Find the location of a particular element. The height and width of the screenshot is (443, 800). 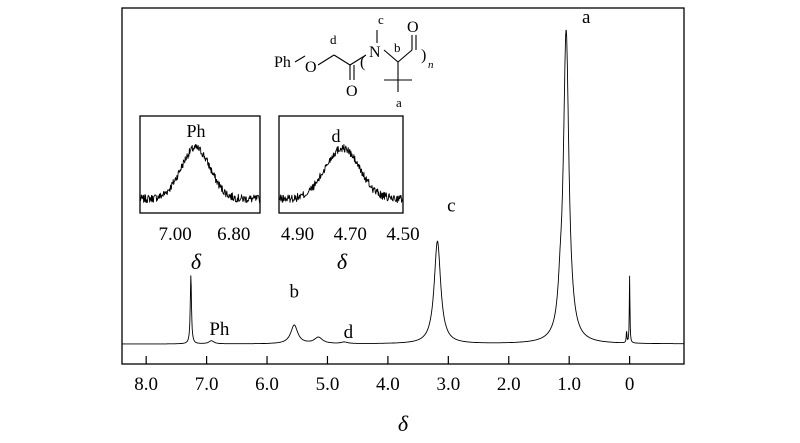

structure-d-label: d is located at coordinates (333, 39).